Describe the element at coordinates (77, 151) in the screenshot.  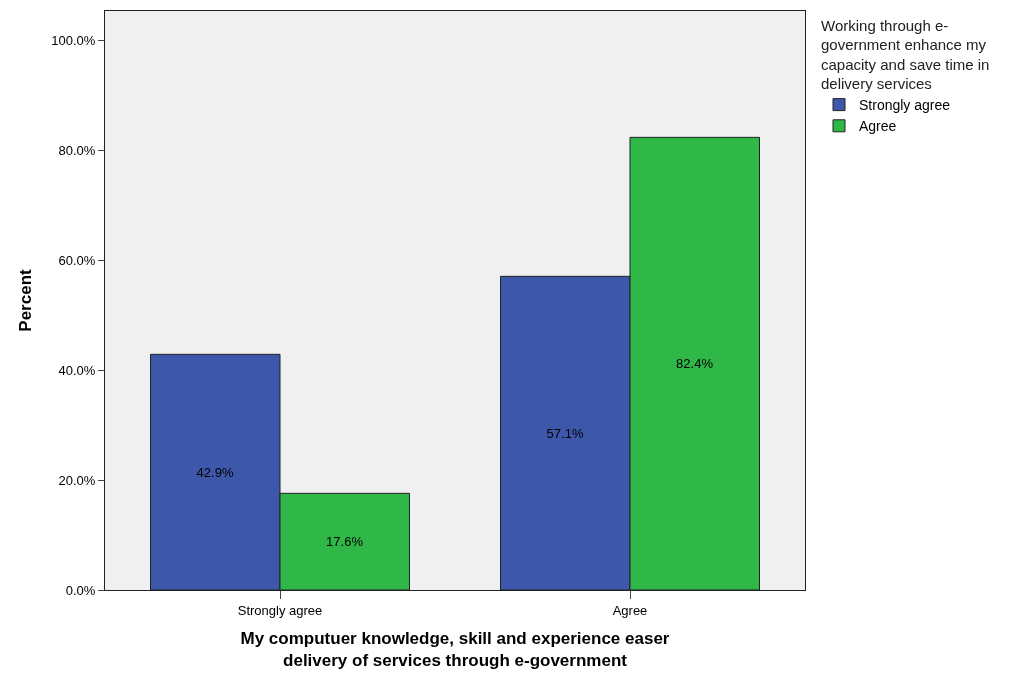
I see `y-tick-label: 80.0%` at that location.